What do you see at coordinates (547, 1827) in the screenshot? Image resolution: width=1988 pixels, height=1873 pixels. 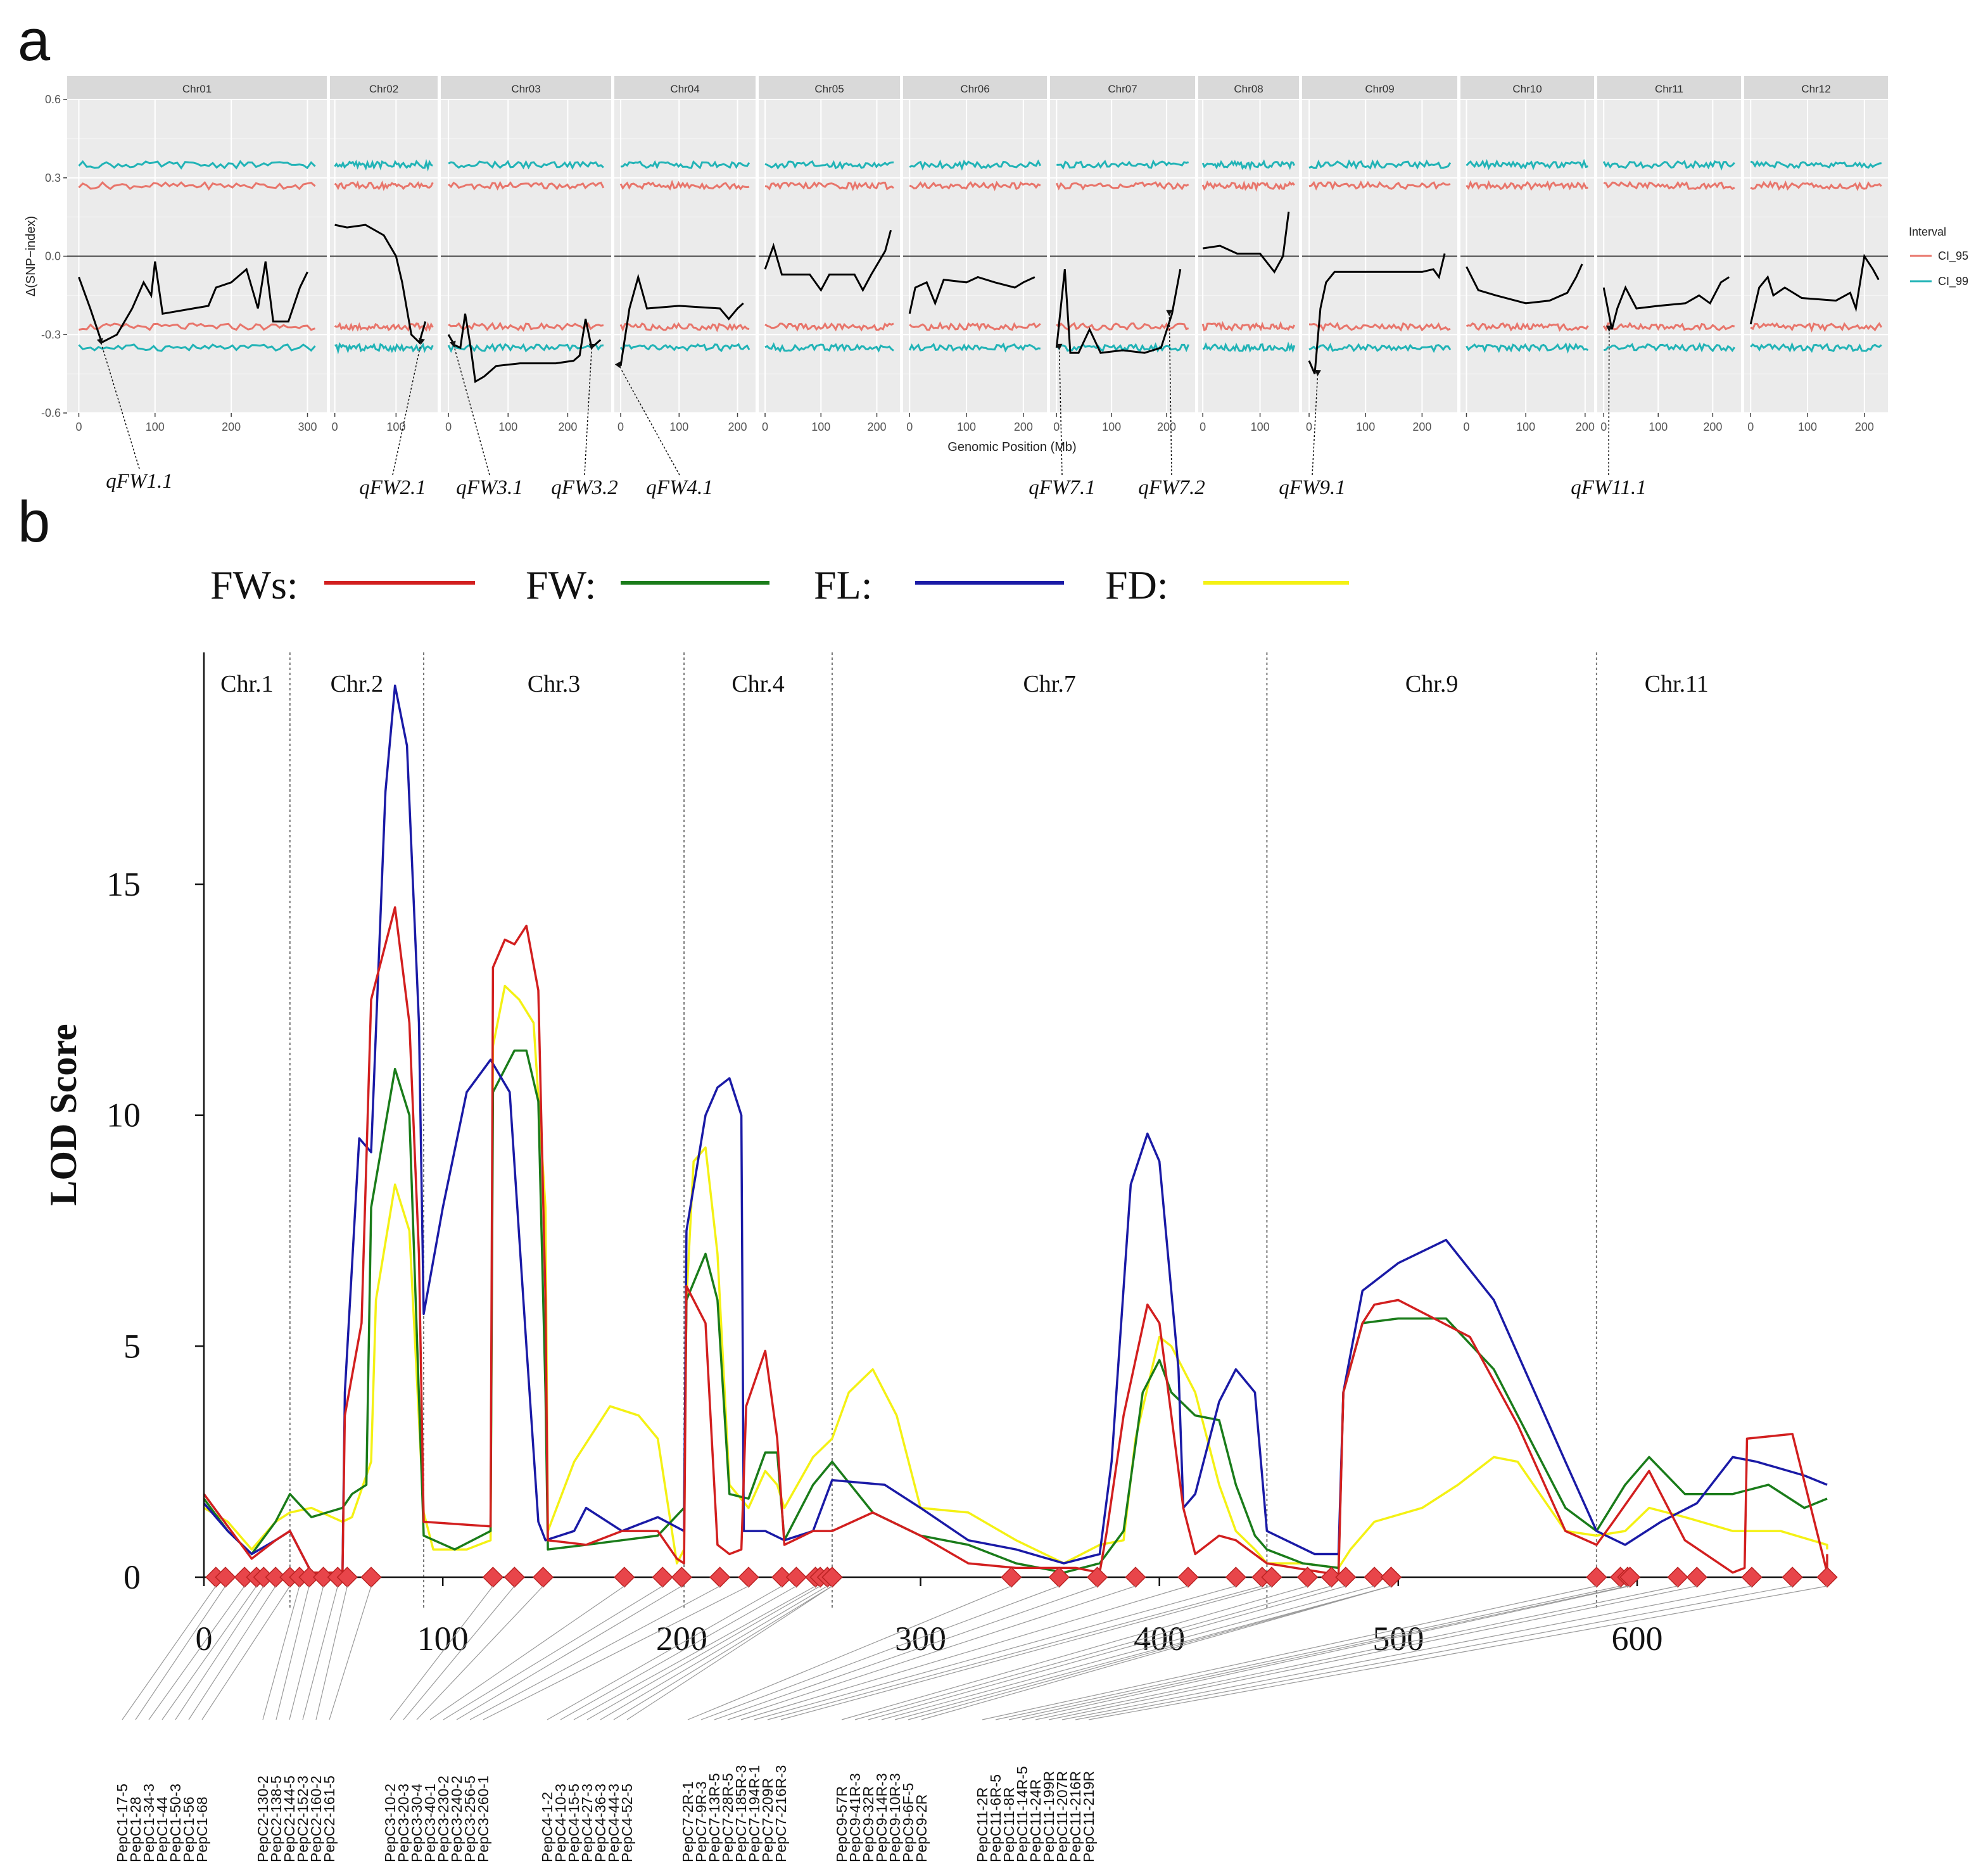 I see `marker-label: PepC4-1-2` at bounding box center [547, 1827].